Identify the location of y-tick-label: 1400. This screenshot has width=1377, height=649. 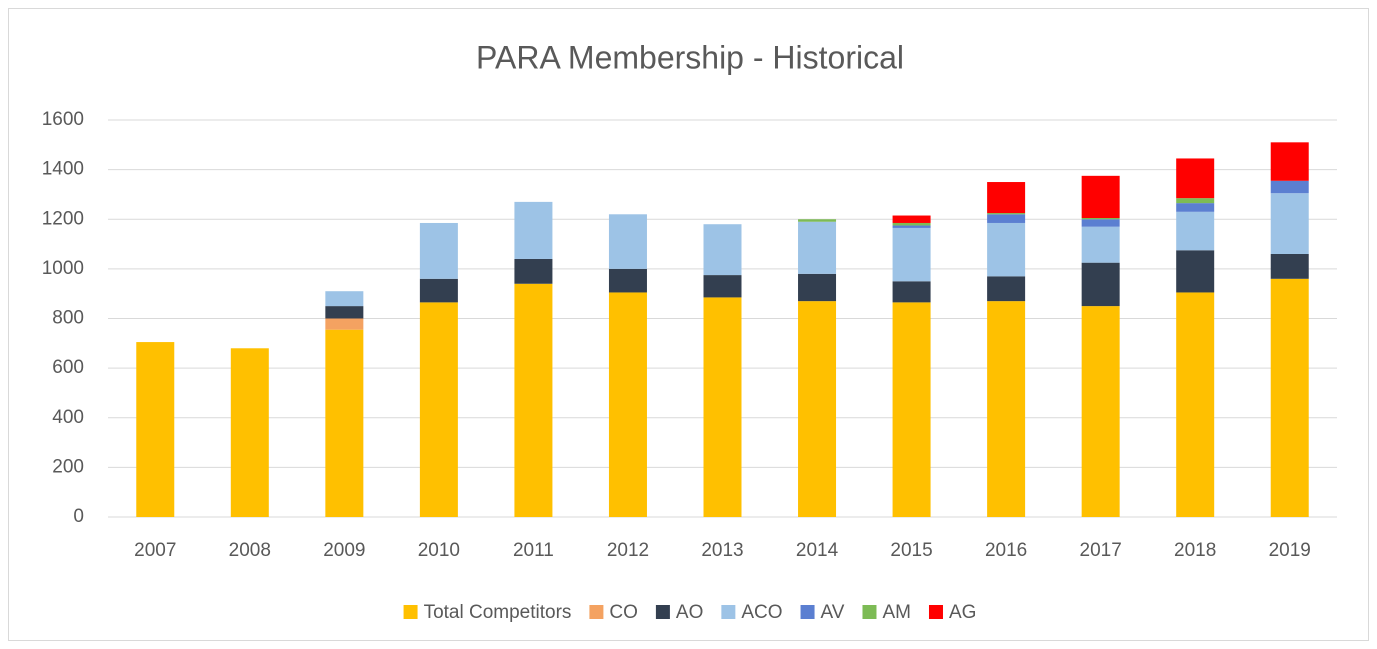
(63, 169).